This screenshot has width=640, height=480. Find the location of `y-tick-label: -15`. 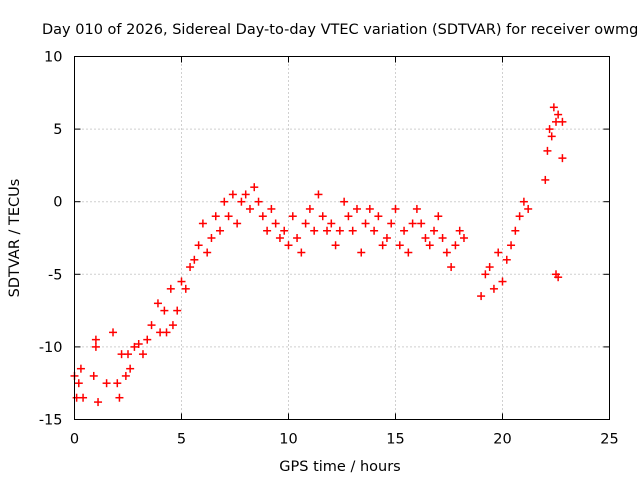

y-tick-label: -15 is located at coordinates (51, 421).